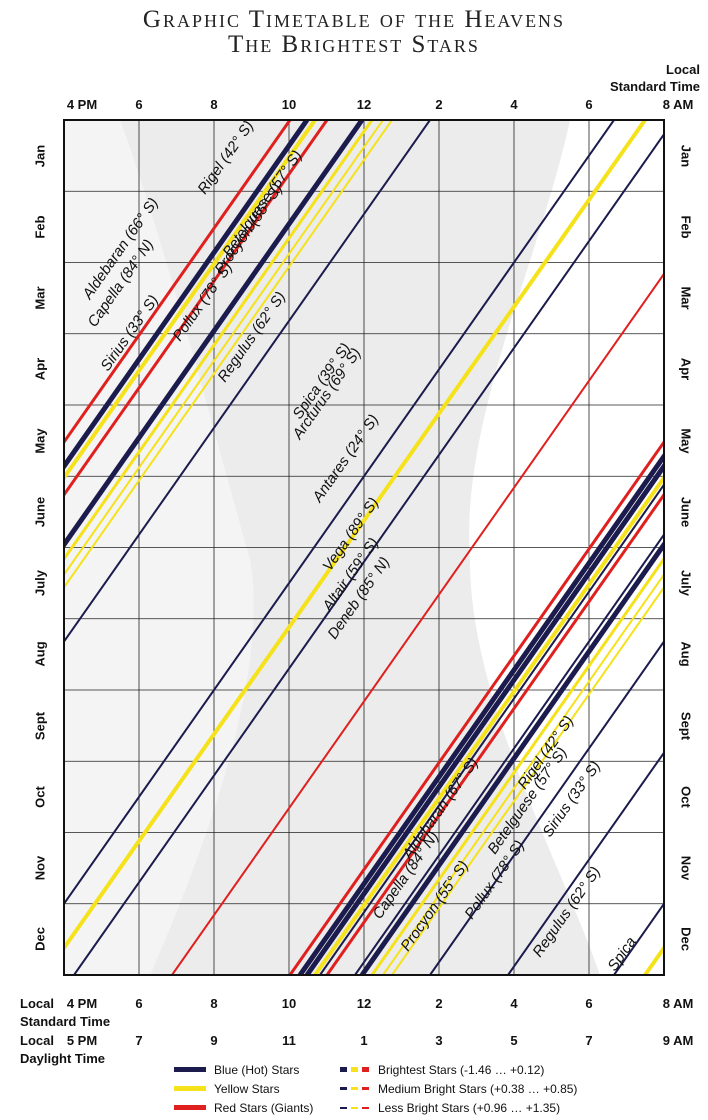 This screenshot has height=1120, width=708. Describe the element at coordinates (139, 1003) in the screenshot. I see `bottom-standard-tick-1: 6` at that location.